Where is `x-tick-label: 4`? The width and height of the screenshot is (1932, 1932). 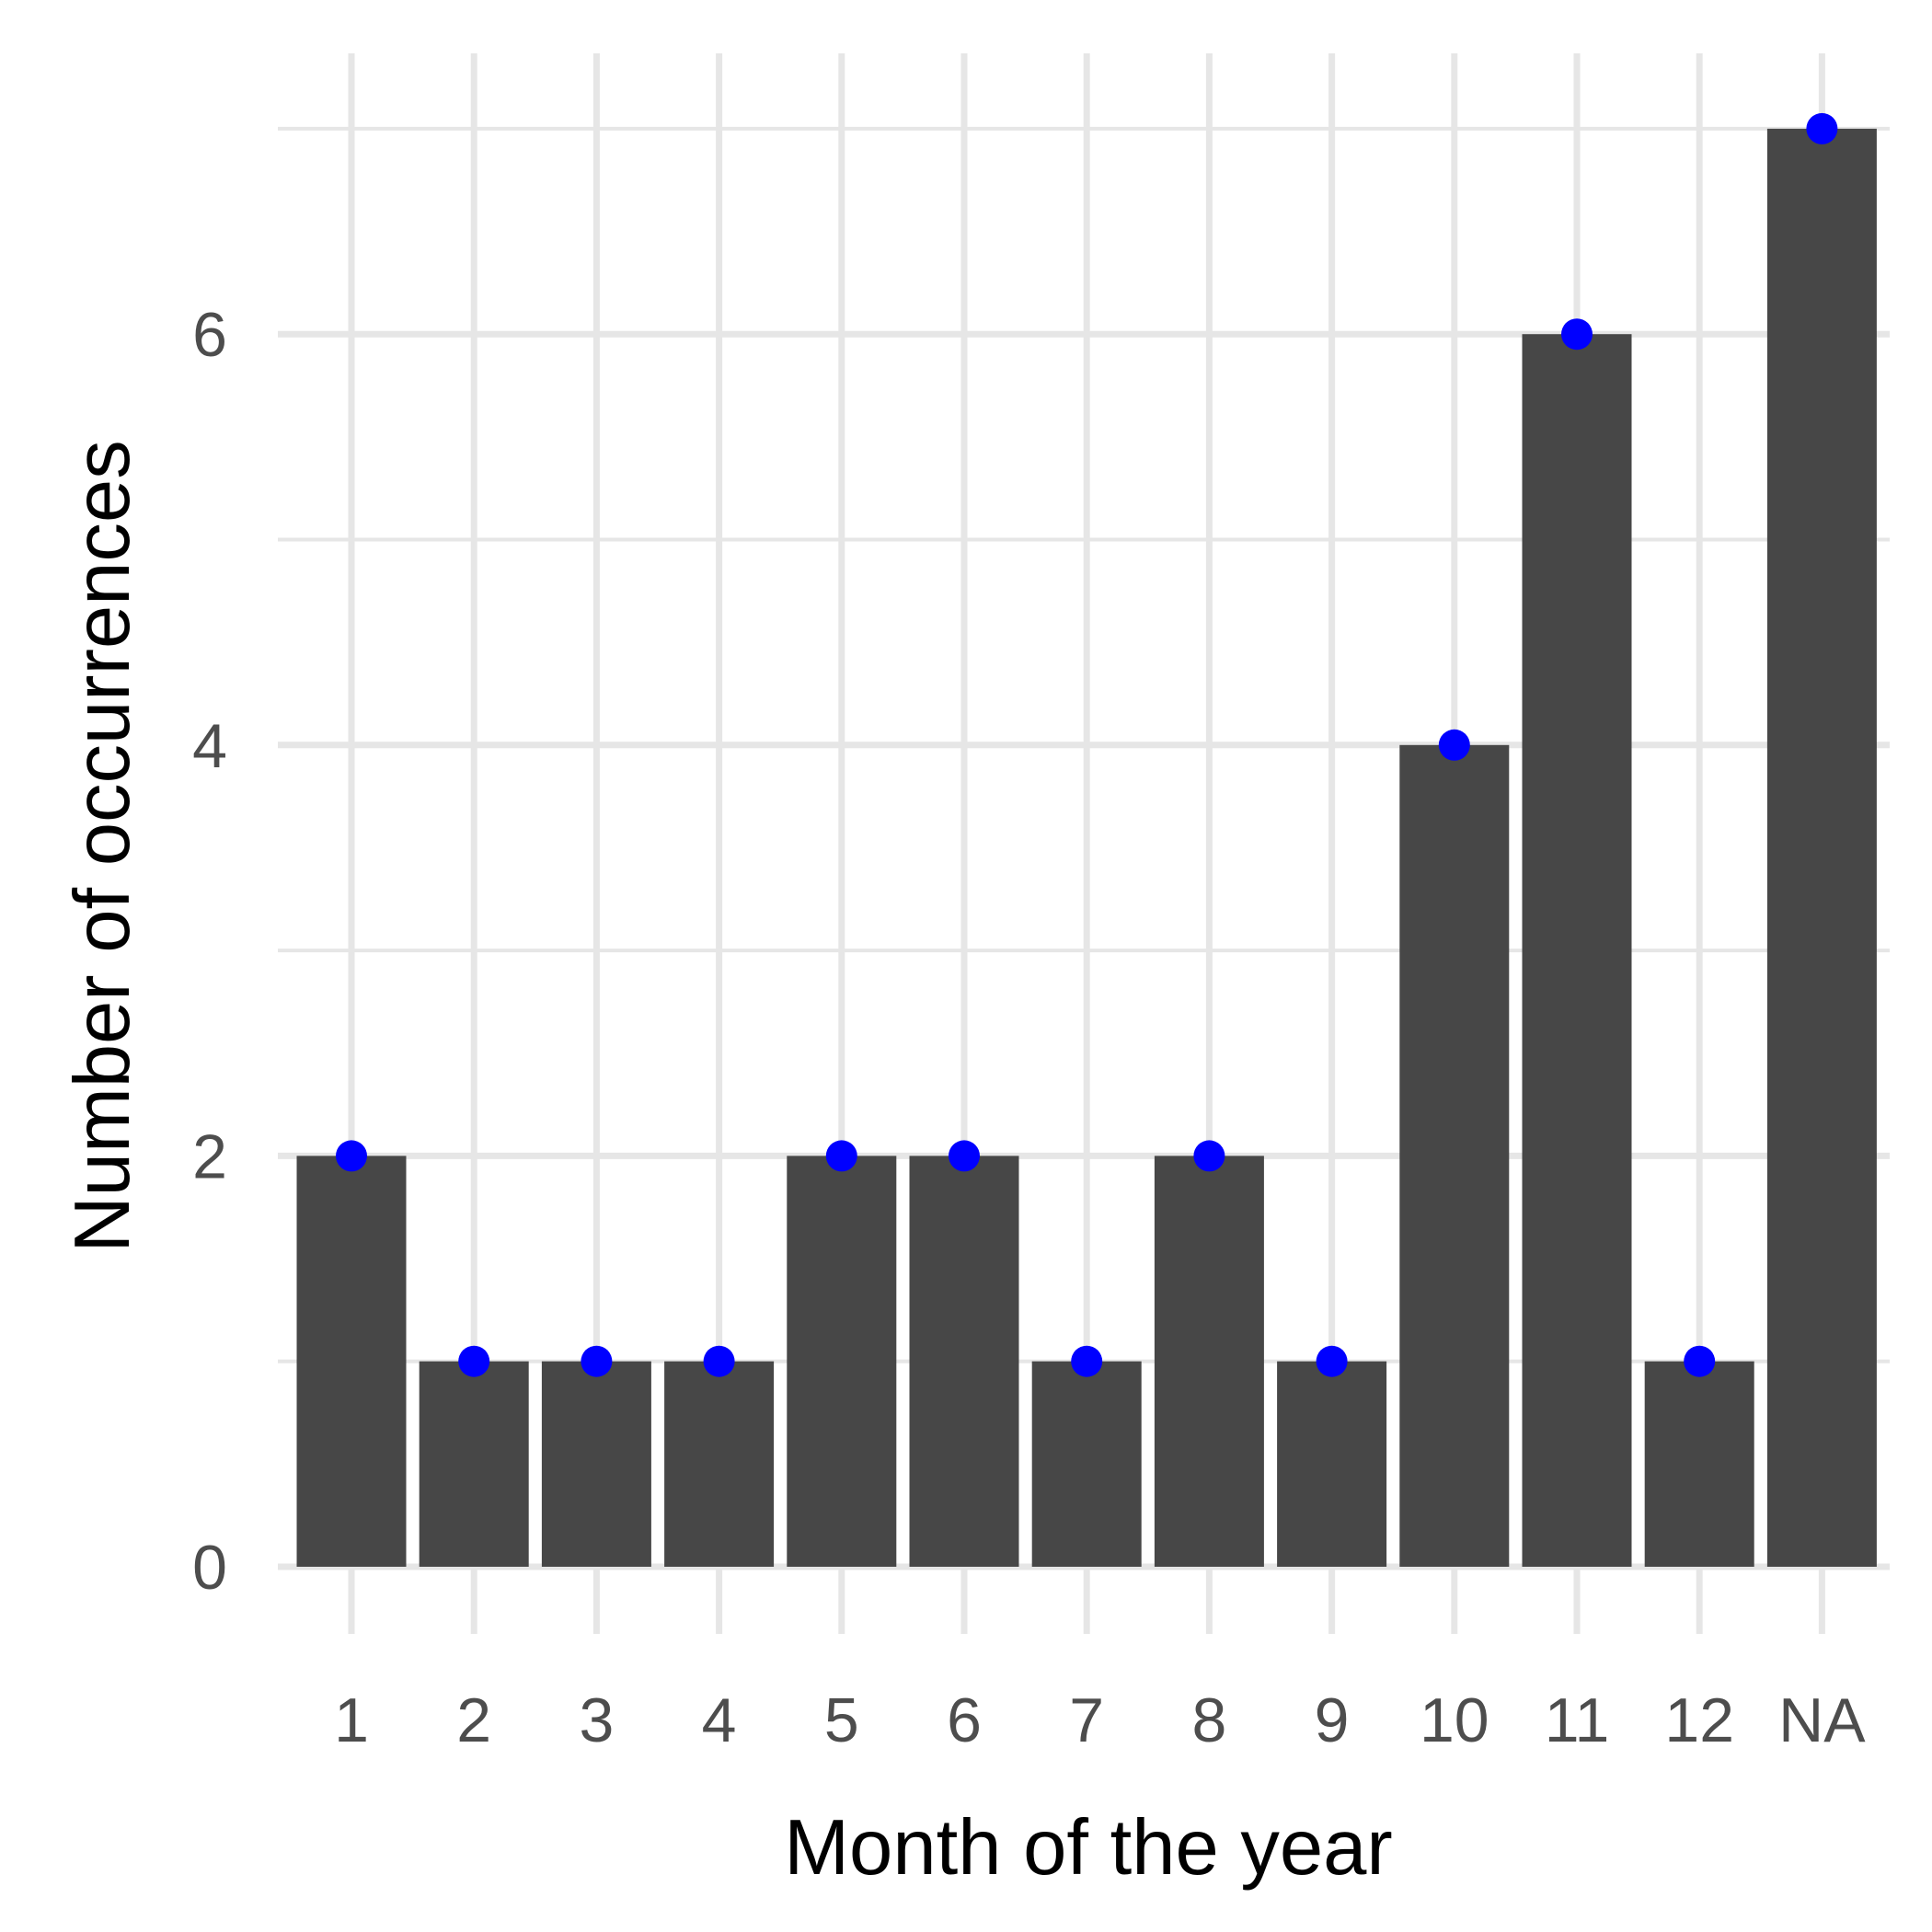 x-tick-label: 4 is located at coordinates (719, 1720).